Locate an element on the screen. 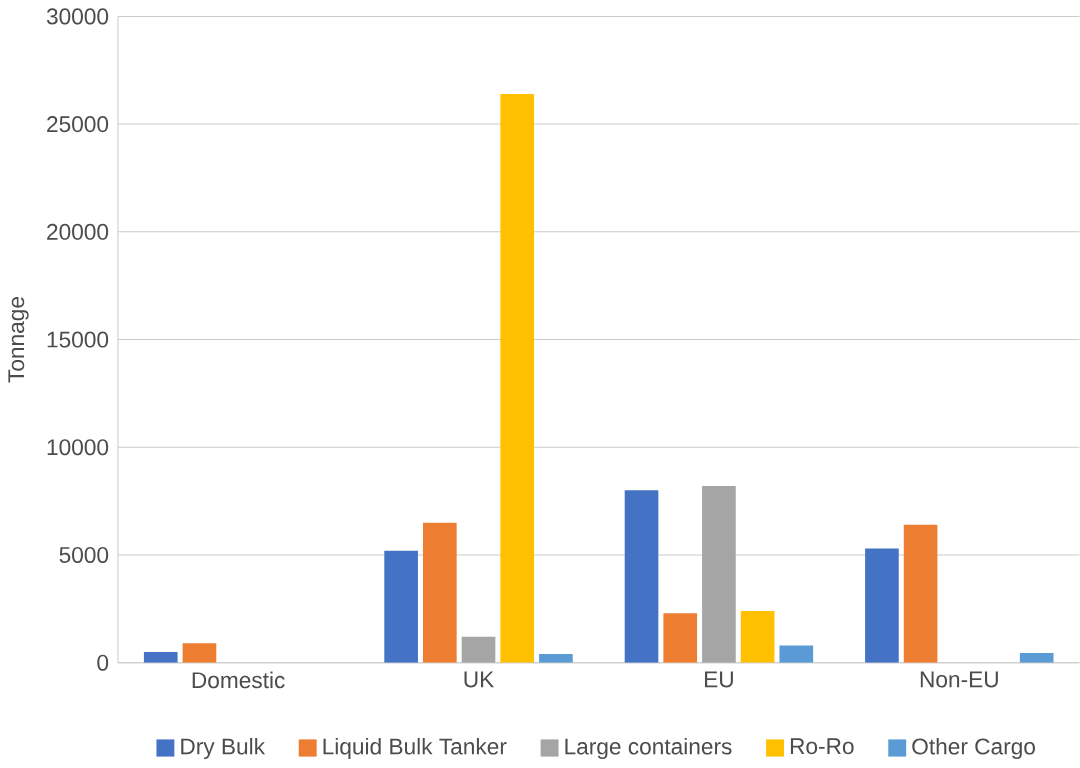  legend-label: Ro-Ro is located at coordinates (822, 746).